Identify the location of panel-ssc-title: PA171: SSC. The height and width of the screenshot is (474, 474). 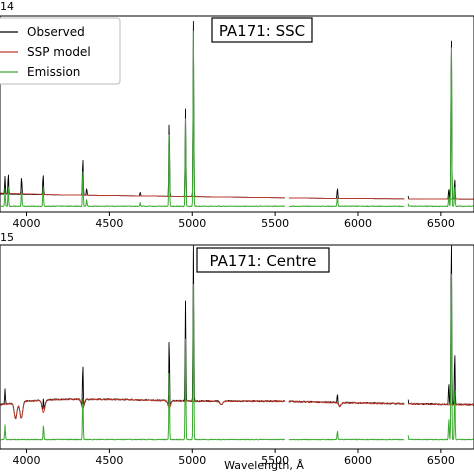
(262, 31).